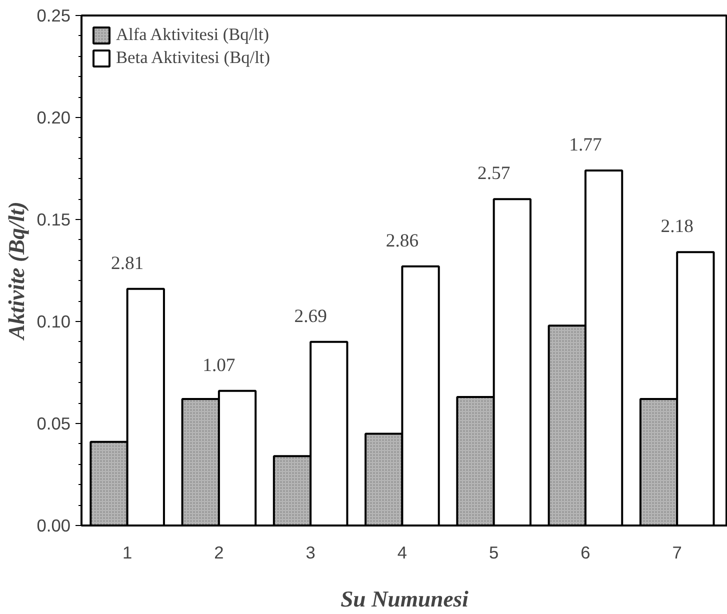 The image size is (727, 614). What do you see at coordinates (219, 365) in the screenshot?
I see `annotation: 1.07` at bounding box center [219, 365].